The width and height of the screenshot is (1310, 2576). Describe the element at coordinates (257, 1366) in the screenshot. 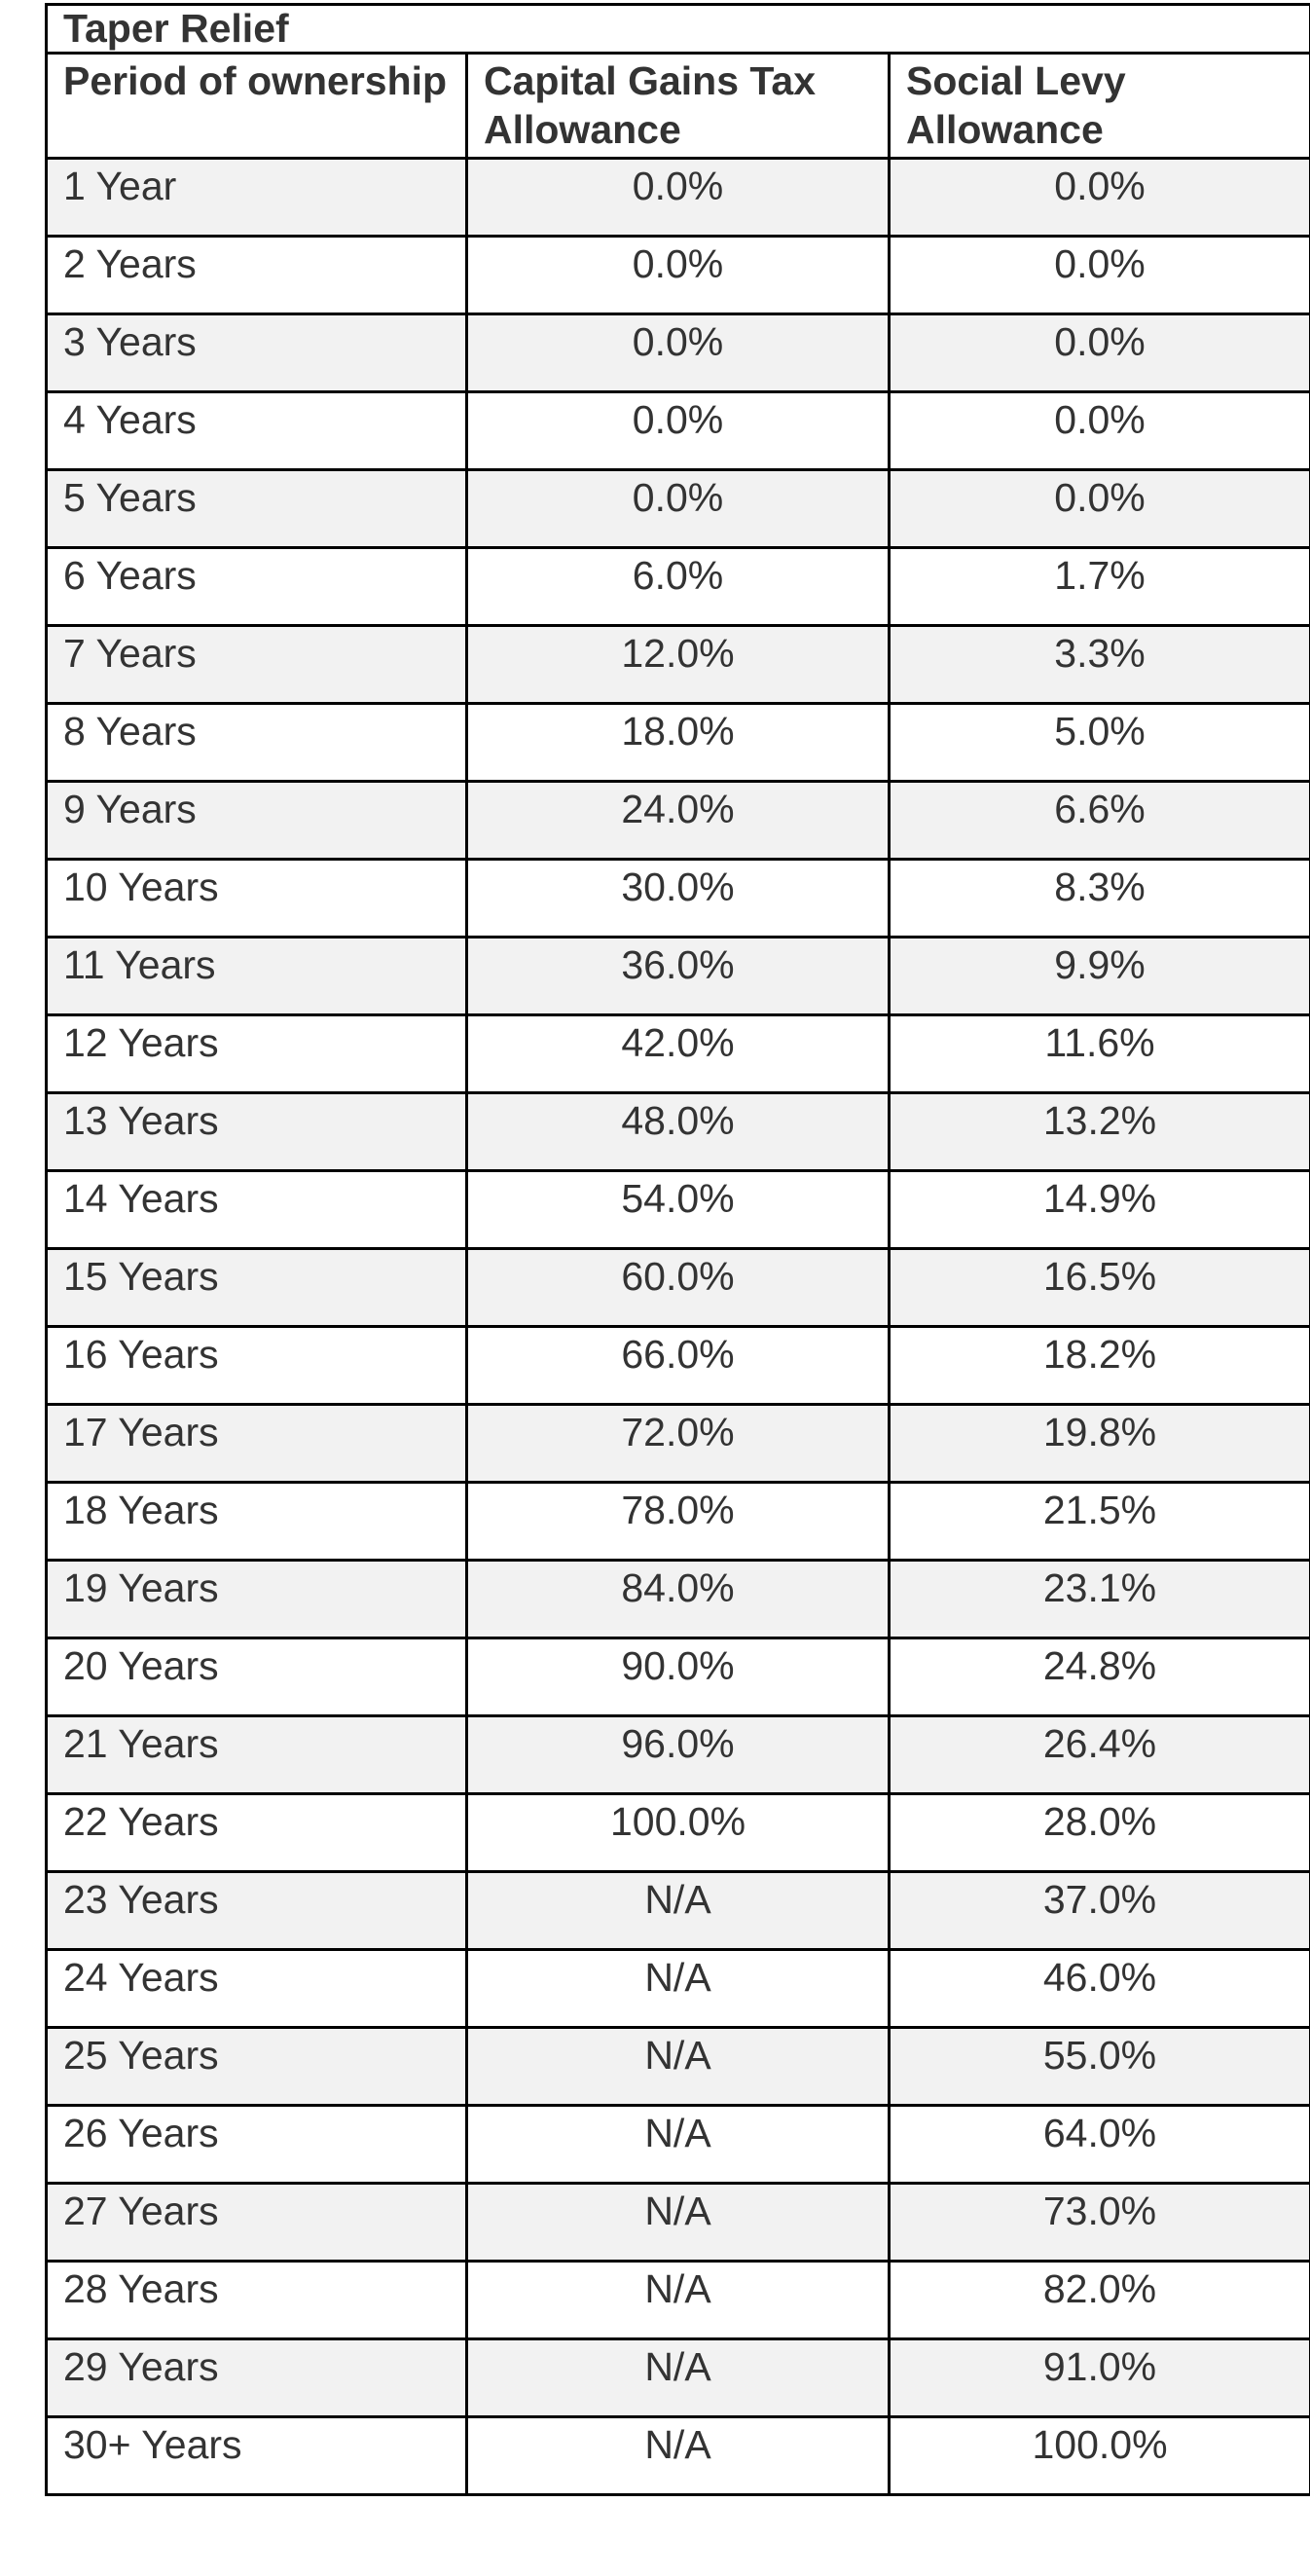

I see `period-cell: 16 Years` at that location.